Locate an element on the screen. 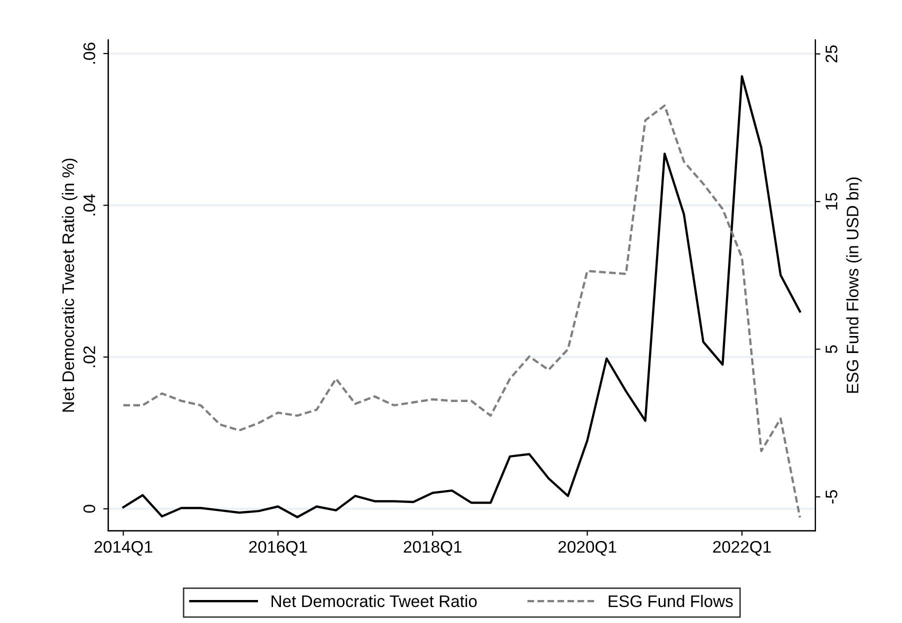 Image resolution: width=902 pixels, height=623 pixels. x-tick-label: 2022Q1 is located at coordinates (742, 548).